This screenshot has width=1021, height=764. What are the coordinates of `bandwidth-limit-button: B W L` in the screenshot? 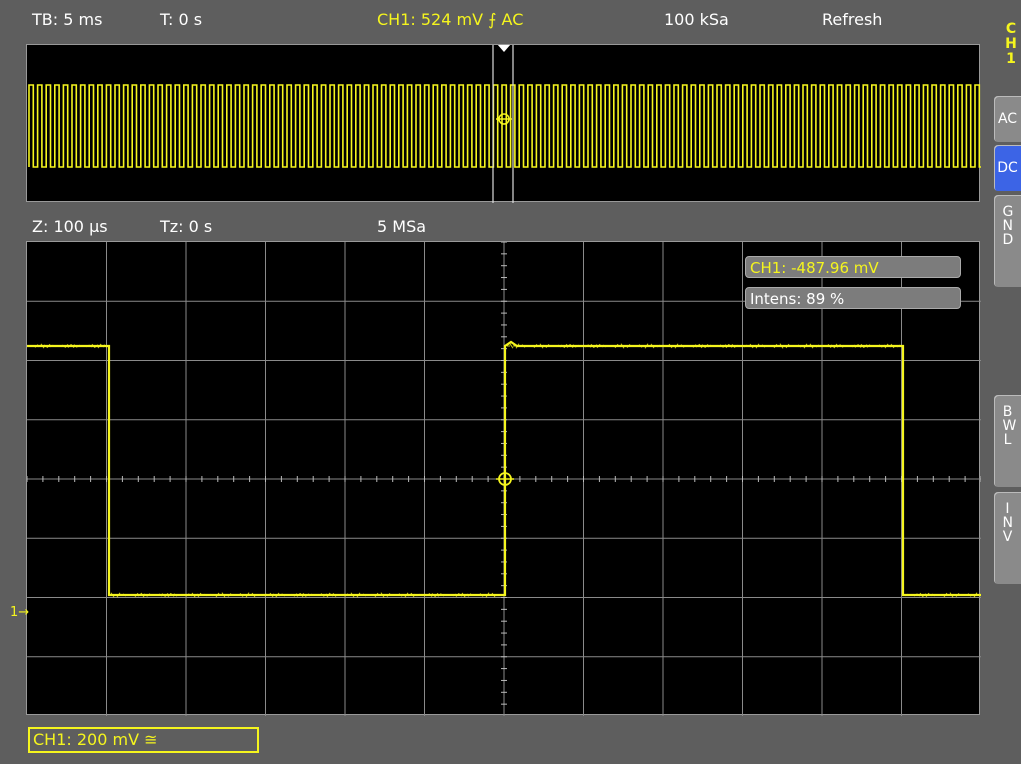 It's located at (1007, 441).